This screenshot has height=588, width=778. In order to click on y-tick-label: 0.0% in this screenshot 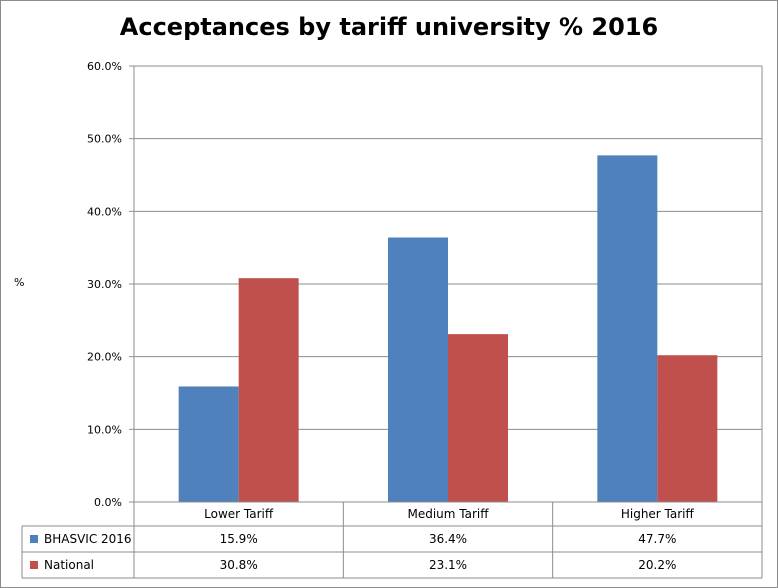, I will do `click(108, 502)`.